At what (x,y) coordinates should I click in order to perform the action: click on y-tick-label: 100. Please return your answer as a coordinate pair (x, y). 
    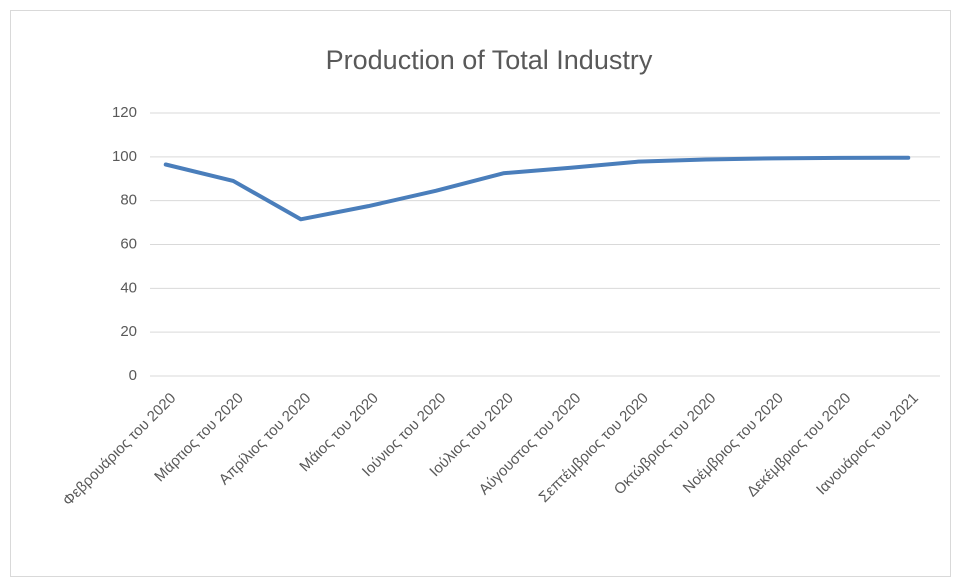
    Looking at the image, I should click on (124, 156).